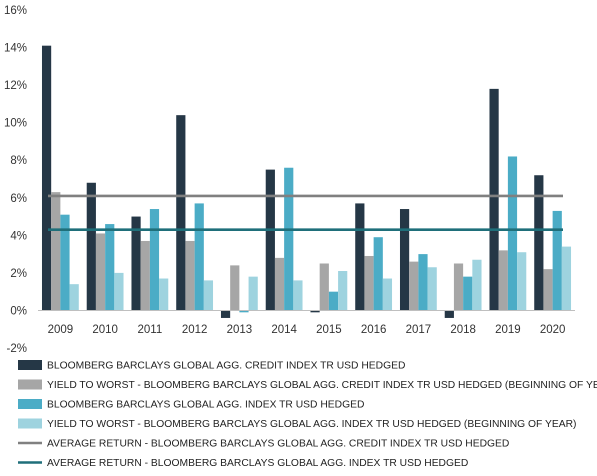 The image size is (597, 476). What do you see at coordinates (15, 11) in the screenshot?
I see `y-tick-label: 16%` at bounding box center [15, 11].